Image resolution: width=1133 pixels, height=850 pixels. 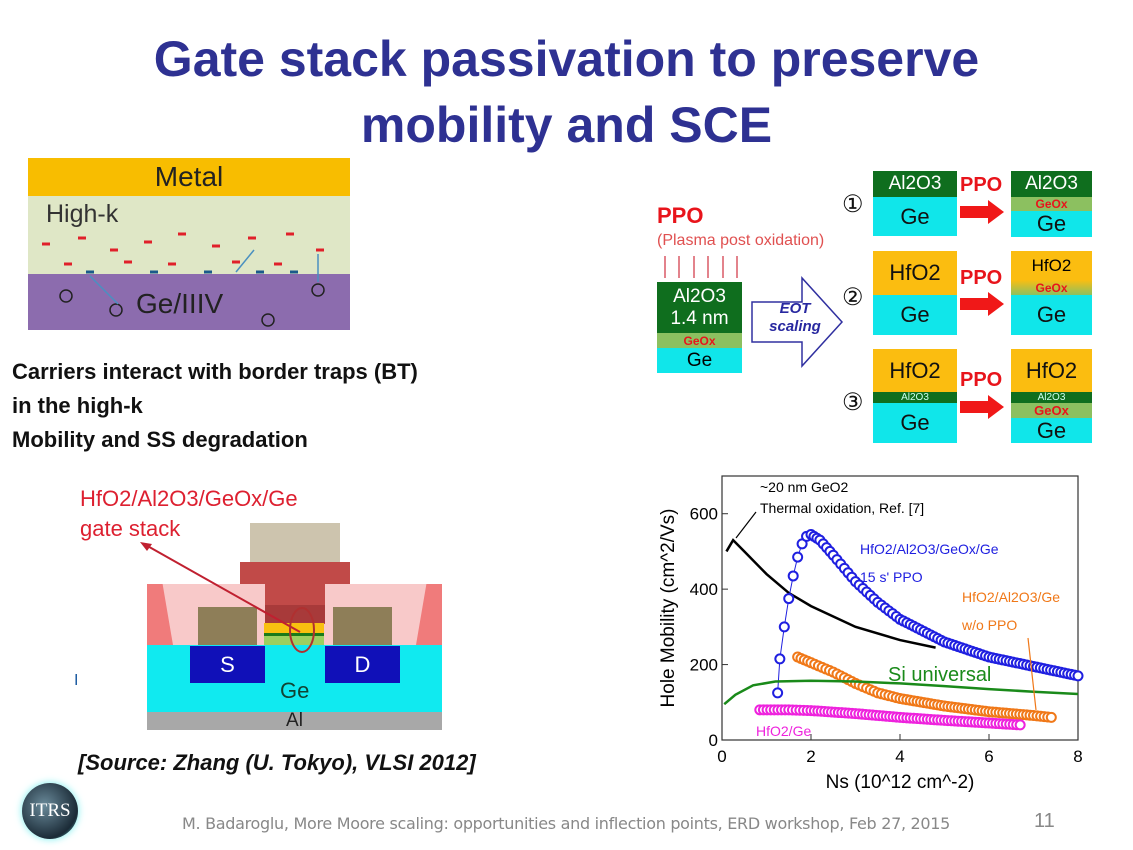 I want to click on stack-ge: Ge, so click(x=699, y=360).